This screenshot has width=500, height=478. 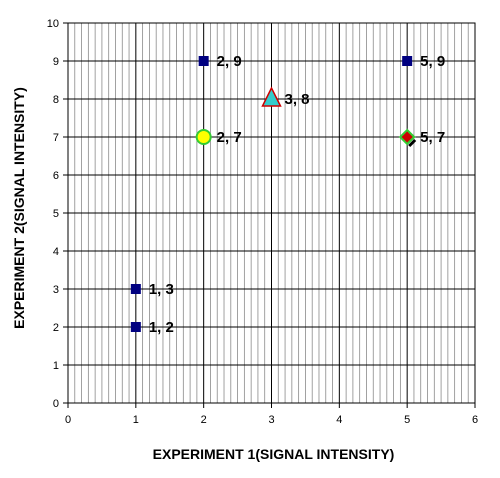 I want to click on y-tick-label: 5, so click(x=56, y=214).